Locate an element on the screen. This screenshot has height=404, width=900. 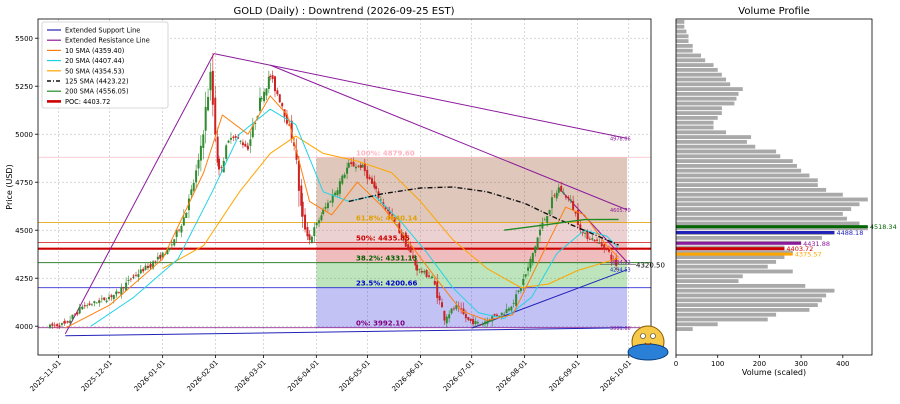
volume-highlight-bar is located at coordinates (730, 249).